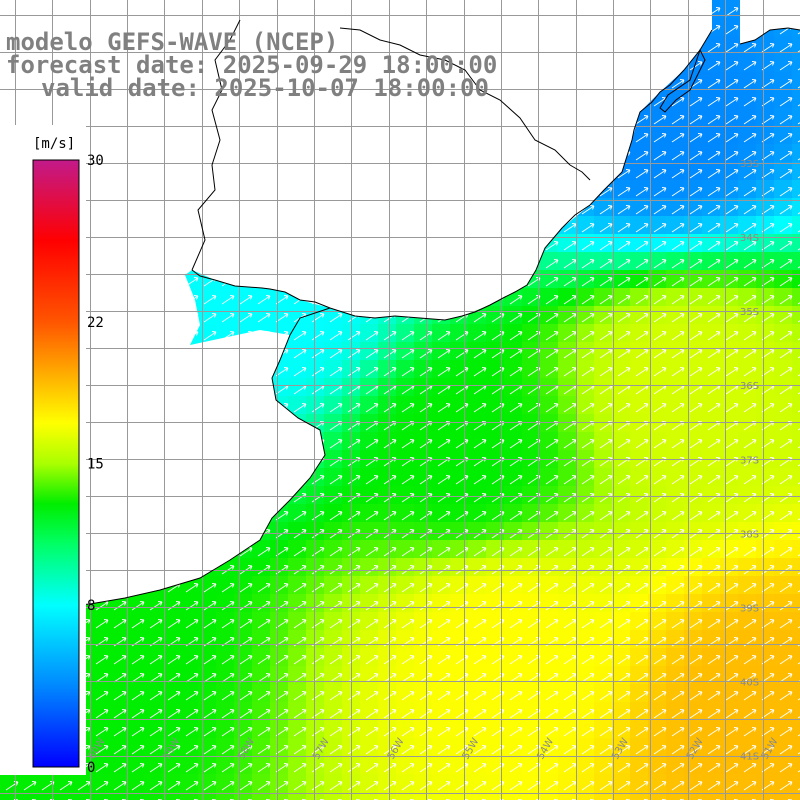 The height and width of the screenshot is (800, 800). I want to click on coast-ne-corner, so click(769, 36).